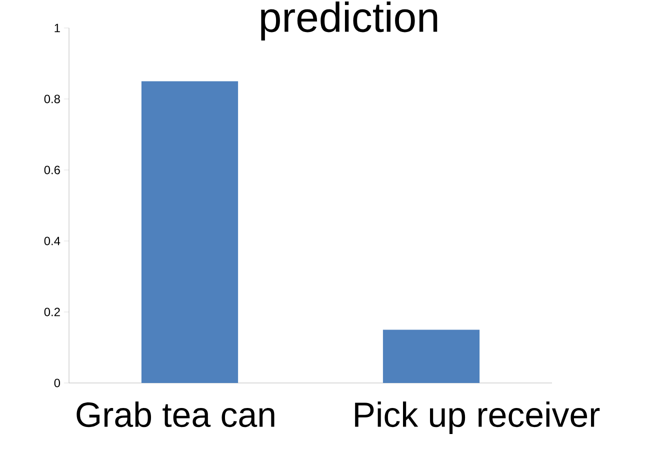 The image size is (646, 456). Describe the element at coordinates (477, 418) in the screenshot. I see `x-tick-label: Pick up receiver` at that location.